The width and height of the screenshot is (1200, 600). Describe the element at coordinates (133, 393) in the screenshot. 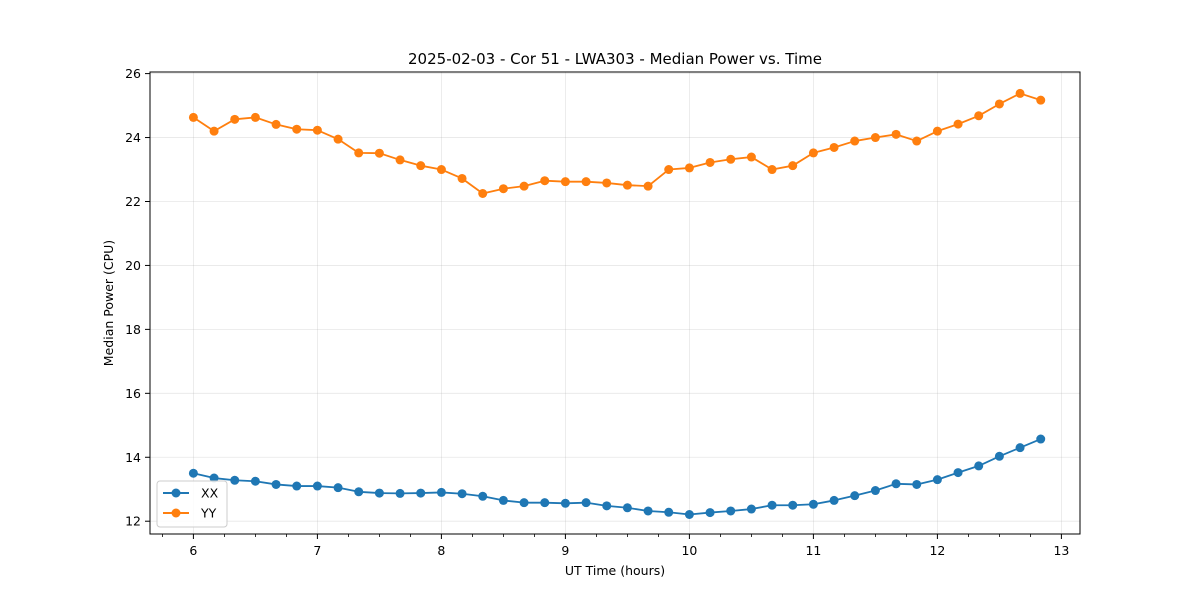

I see `y-tick-label: 16` at that location.